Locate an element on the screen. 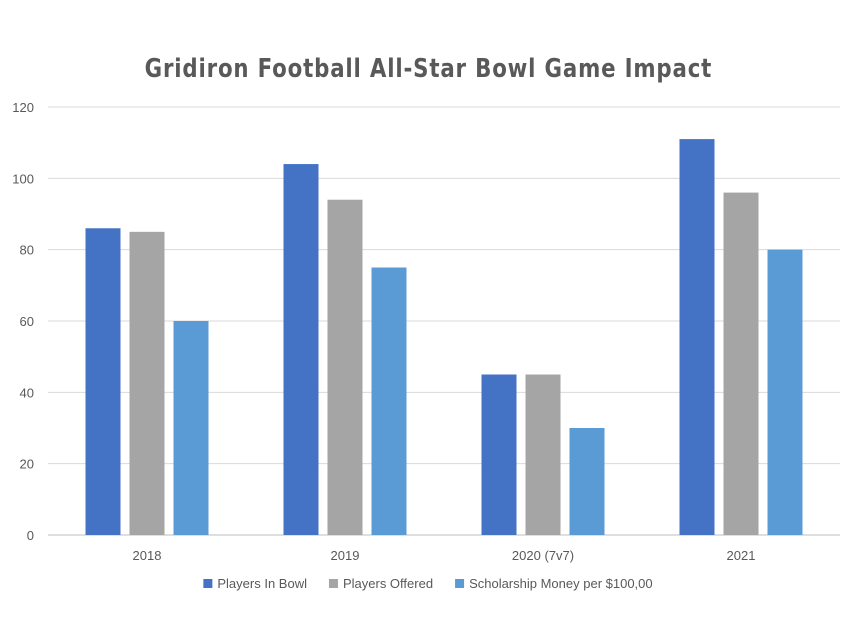 The width and height of the screenshot is (857, 643). y-tick-label: 80 is located at coordinates (27, 250).